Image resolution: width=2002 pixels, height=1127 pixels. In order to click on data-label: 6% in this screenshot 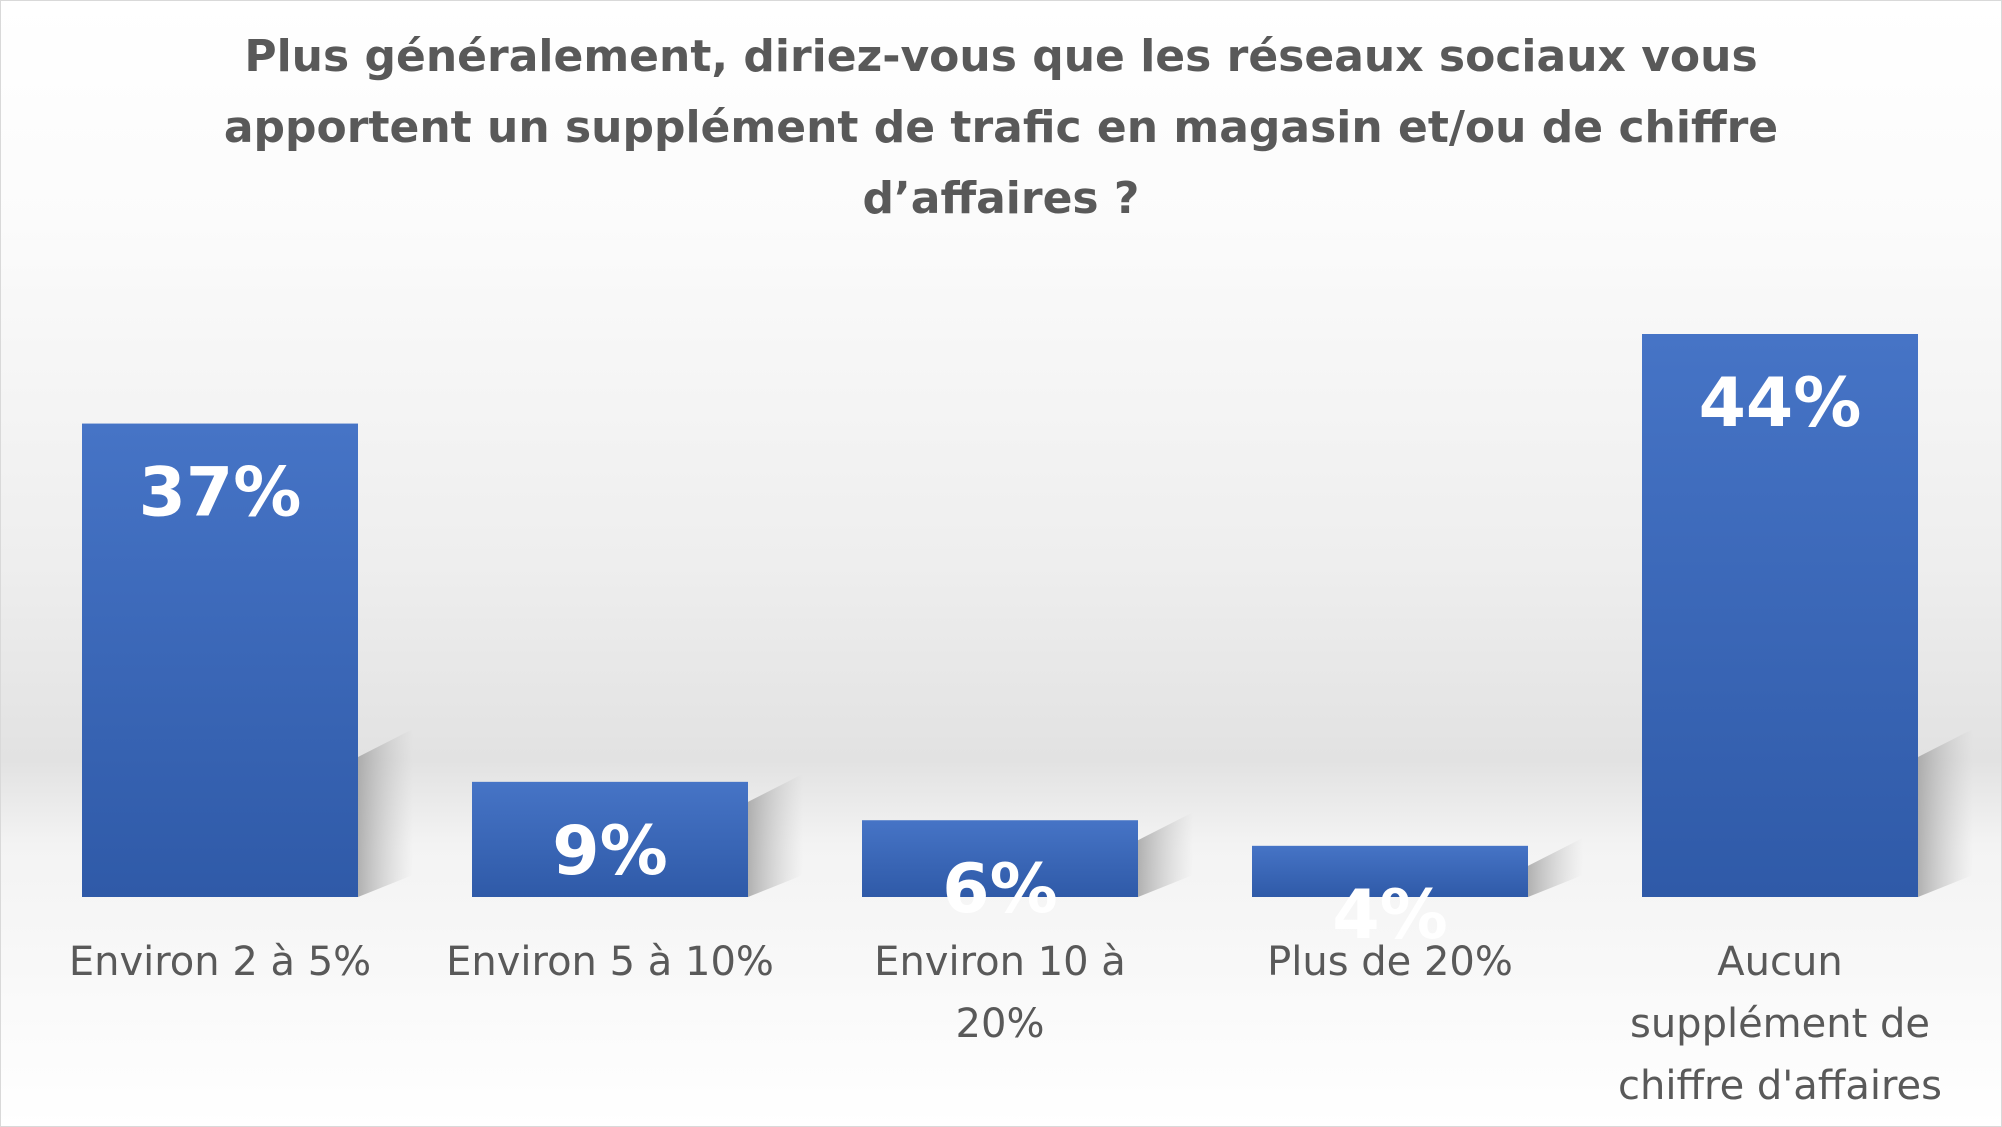, I will do `click(999, 889)`.